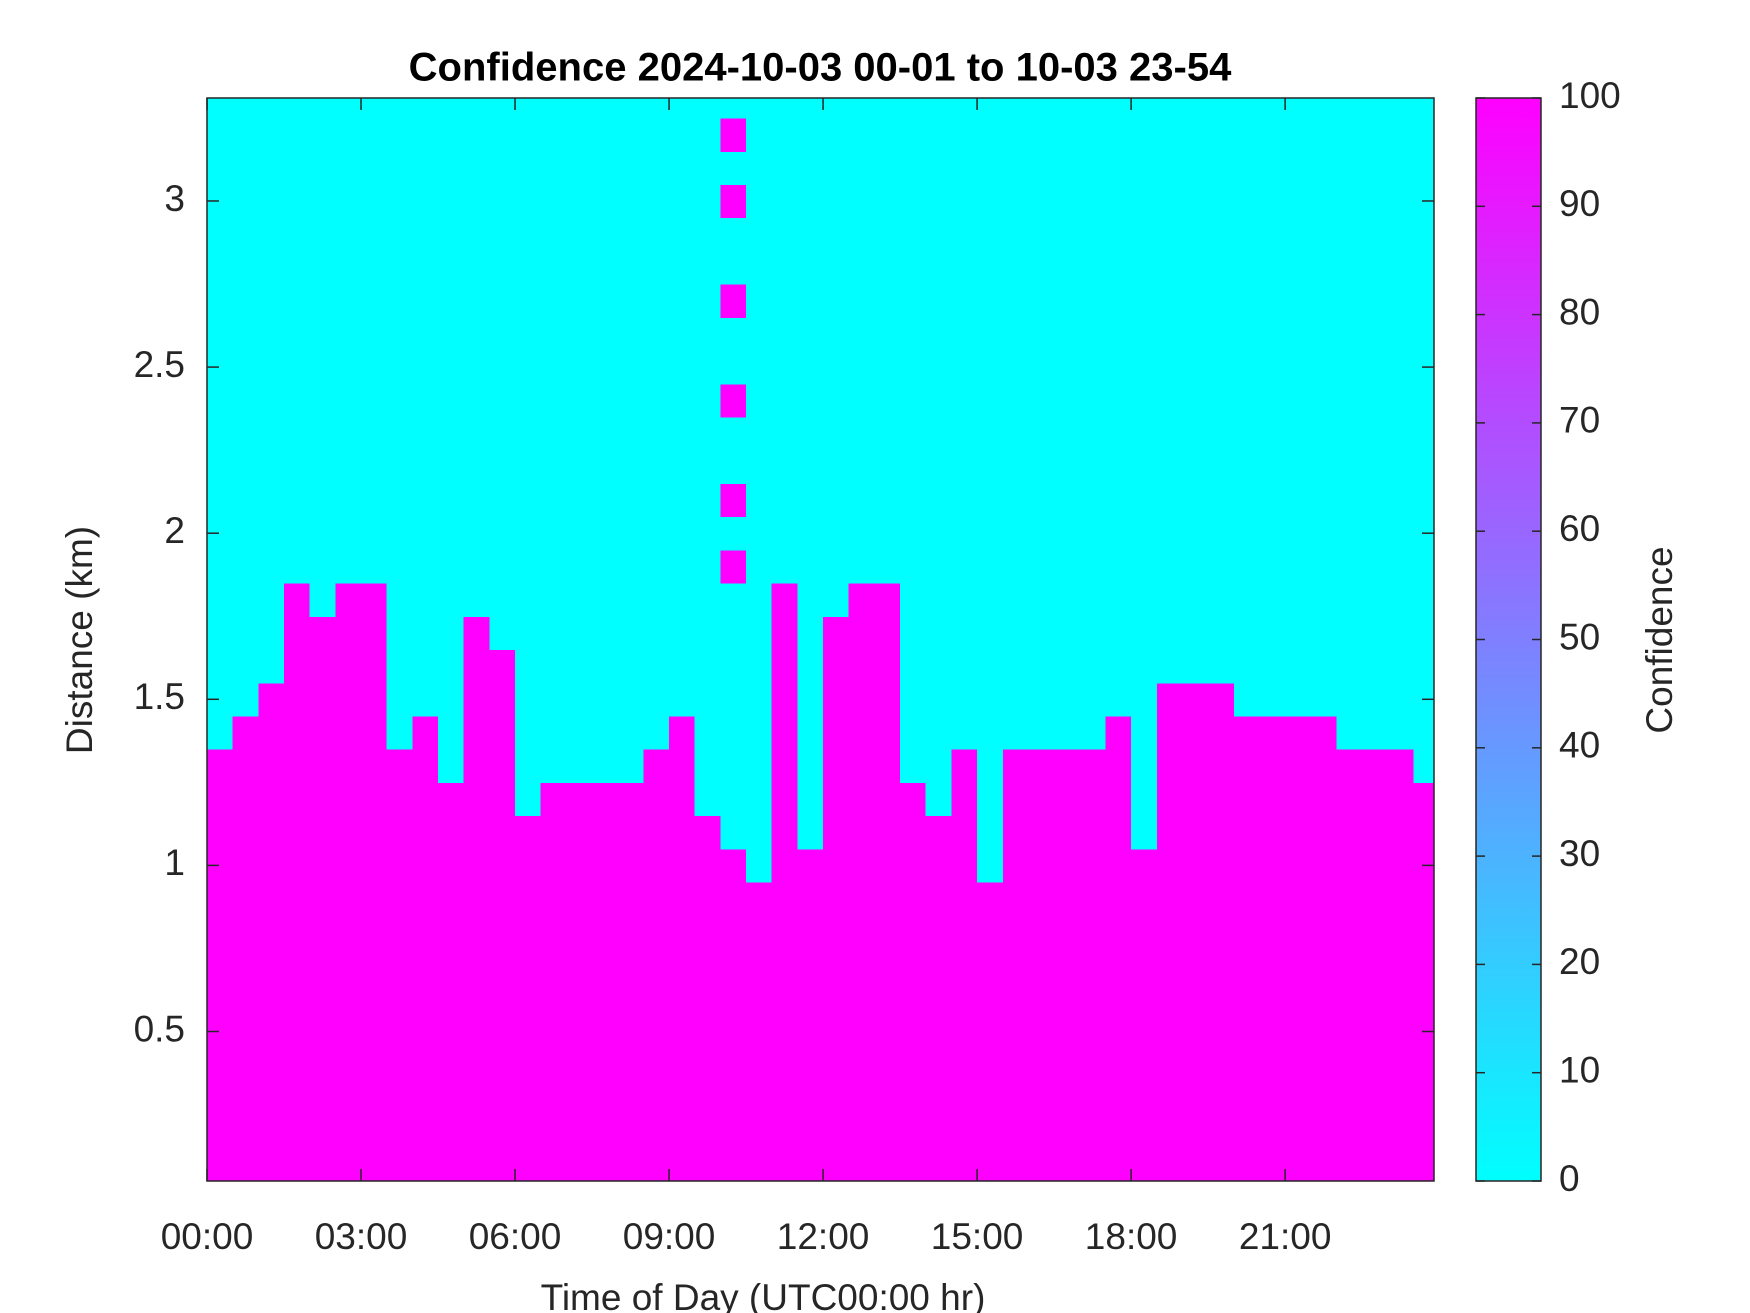 The image size is (1750, 1313). What do you see at coordinates (159, 364) in the screenshot?
I see `y-tick-label: 2.5` at bounding box center [159, 364].